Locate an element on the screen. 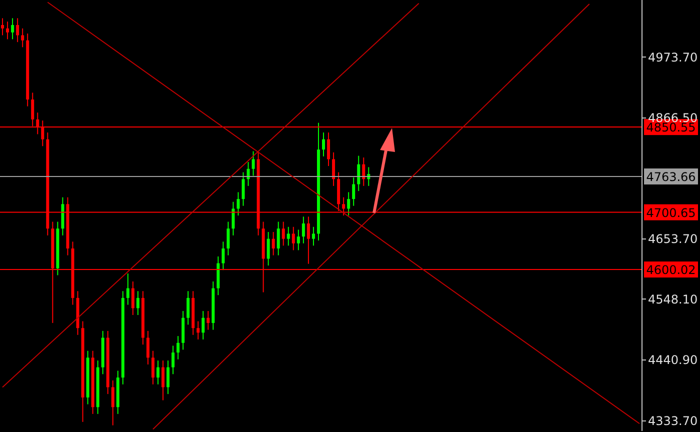 Image resolution: width=700 pixels, height=432 pixels. y-tick-label: 4440.90 is located at coordinates (673, 360).